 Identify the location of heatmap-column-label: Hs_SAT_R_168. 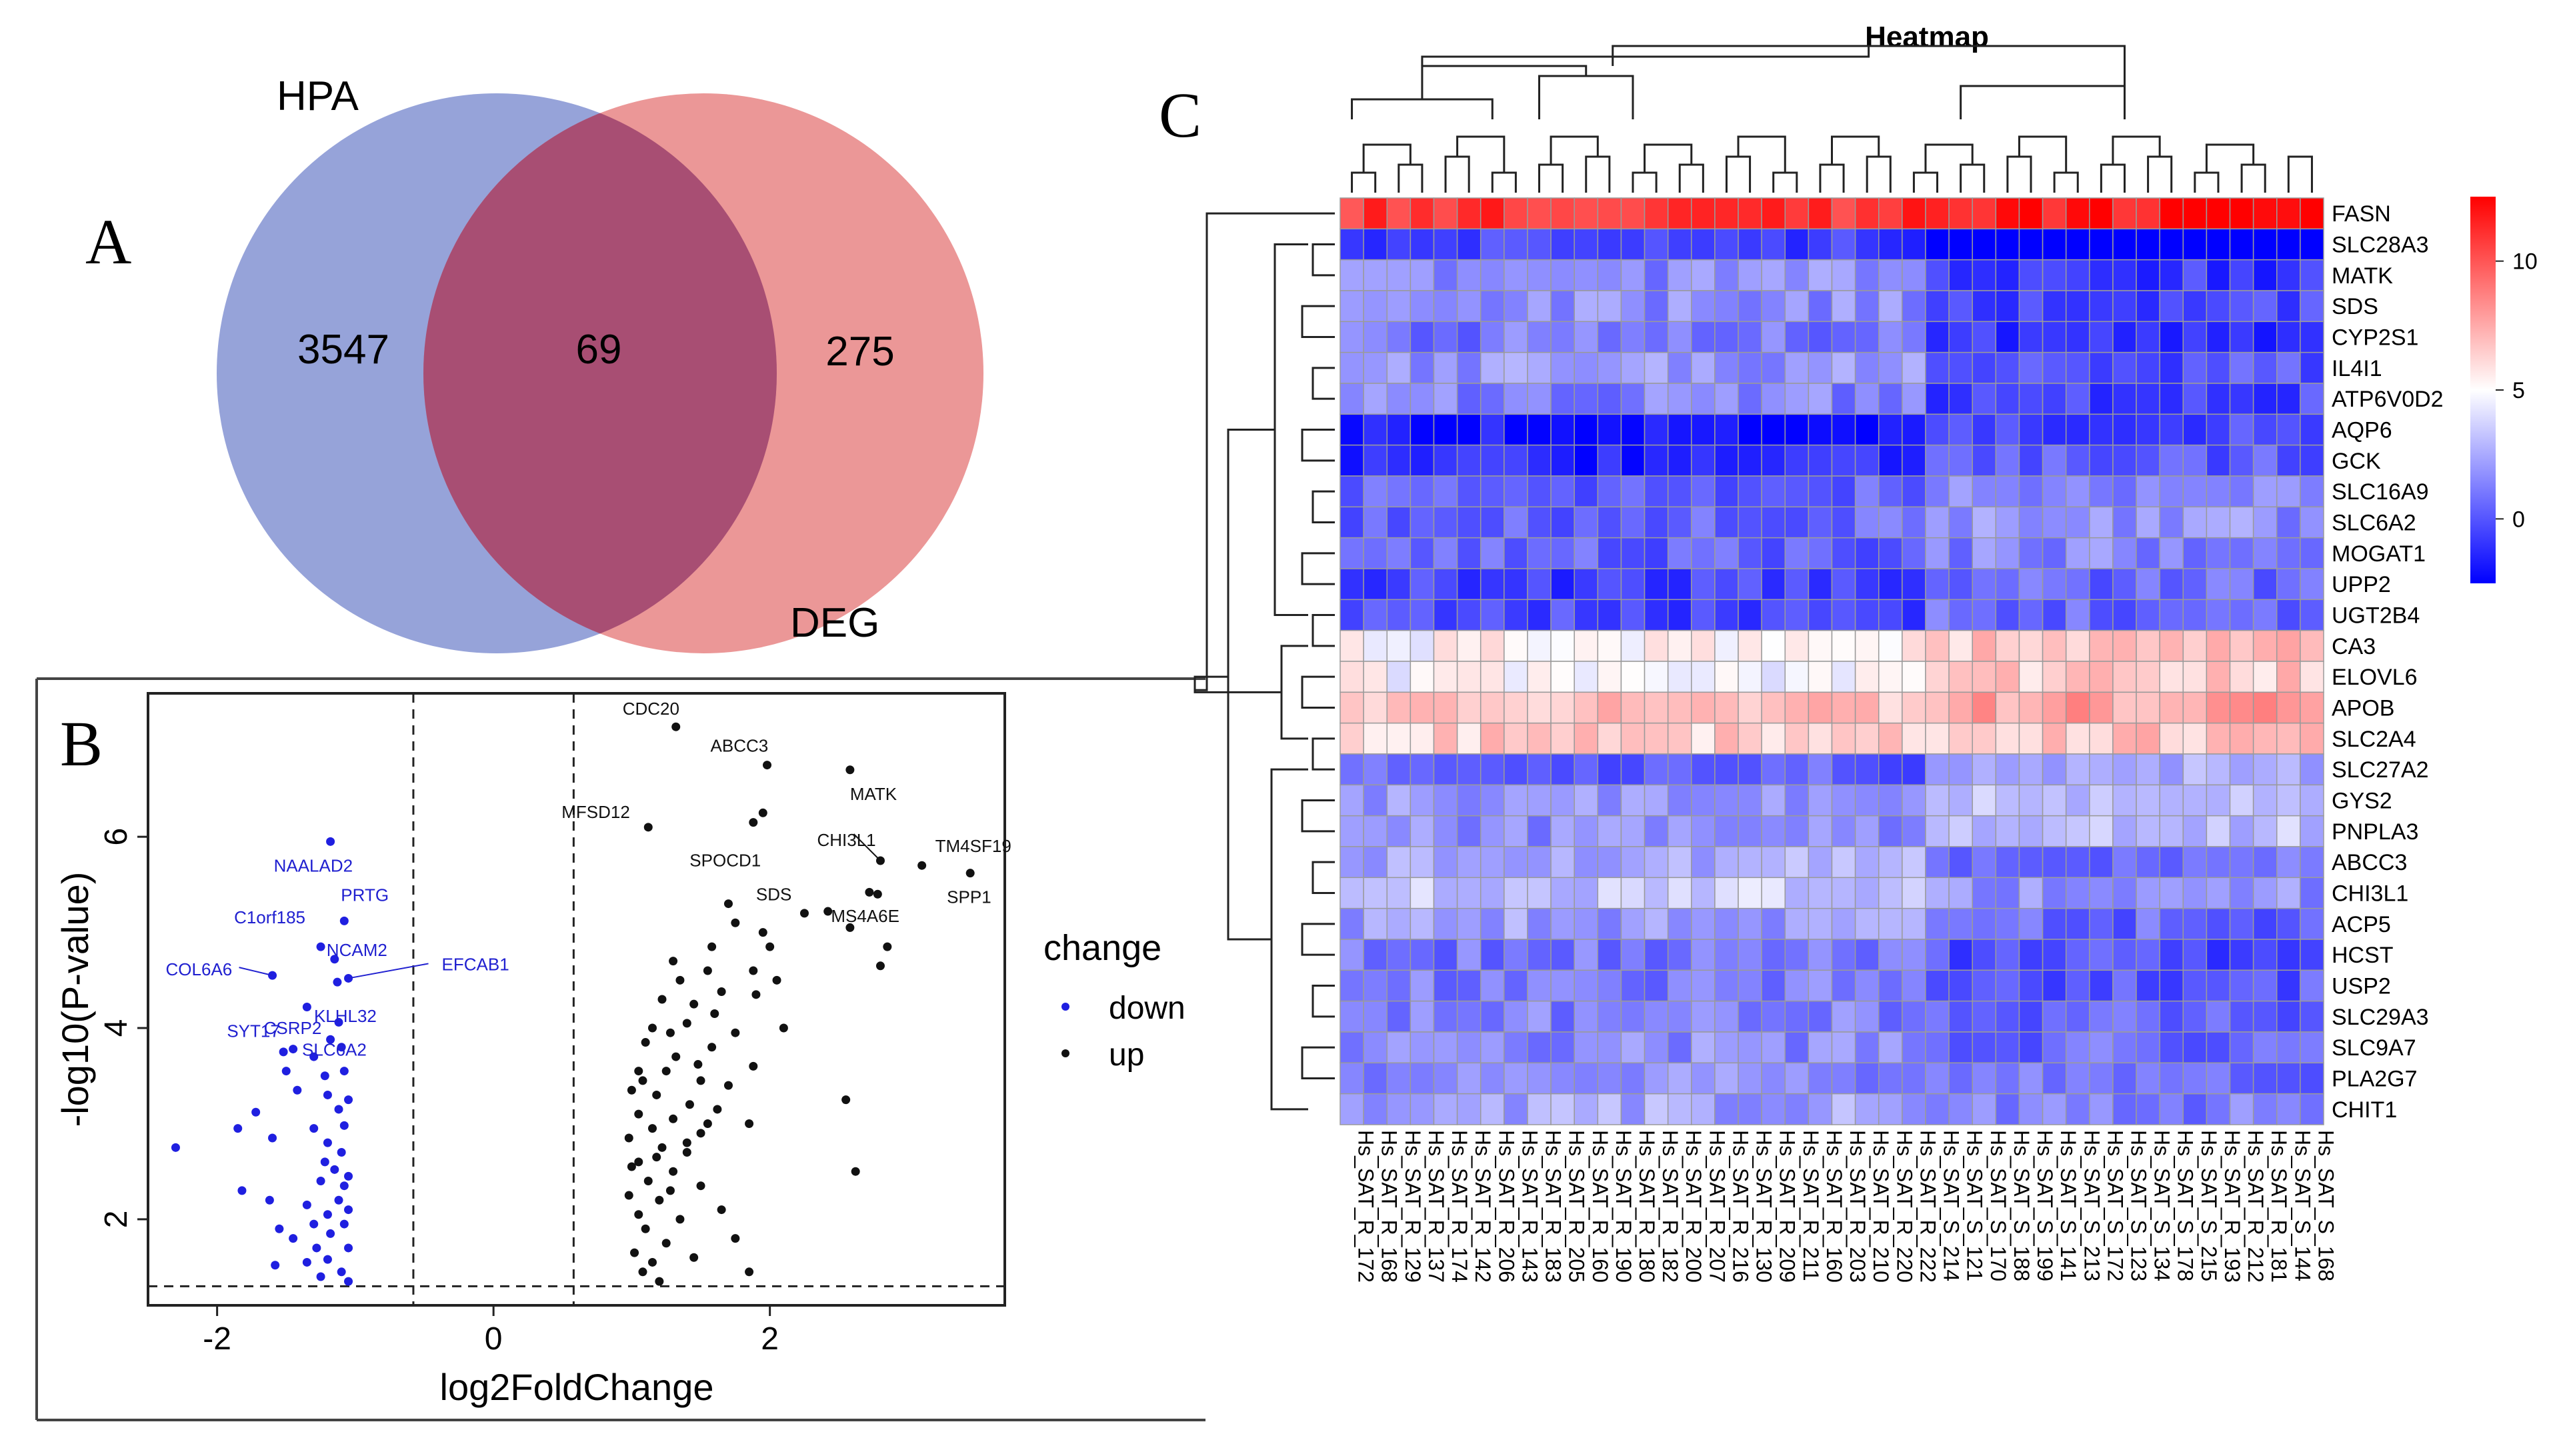
(1390, 1206).